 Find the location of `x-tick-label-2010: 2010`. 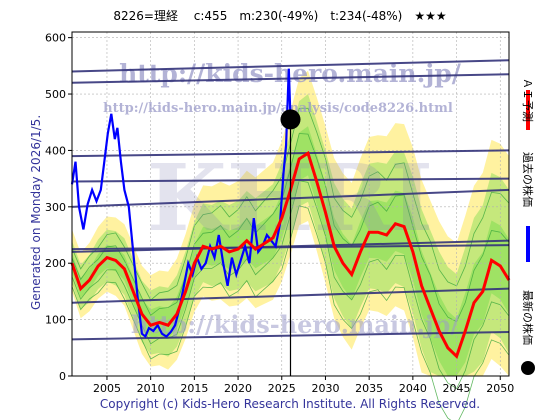

x-tick-label-2010: 2010 is located at coordinates (151, 388).